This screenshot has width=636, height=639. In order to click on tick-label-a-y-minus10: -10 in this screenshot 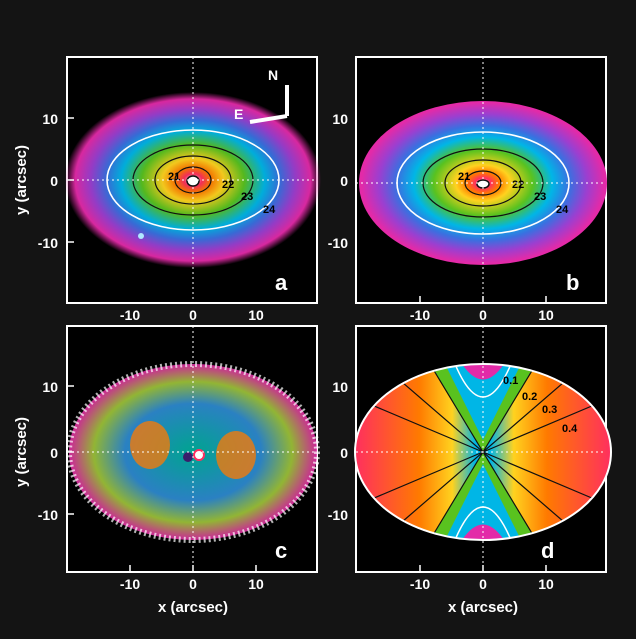, I will do `click(48, 243)`.